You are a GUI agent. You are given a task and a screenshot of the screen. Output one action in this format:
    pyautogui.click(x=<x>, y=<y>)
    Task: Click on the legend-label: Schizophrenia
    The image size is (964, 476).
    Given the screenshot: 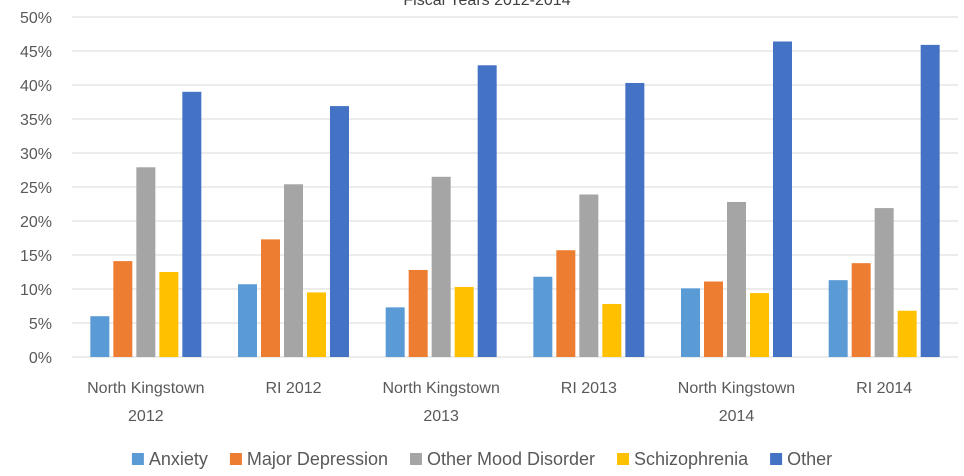 What is the action you would take?
    pyautogui.click(x=691, y=459)
    